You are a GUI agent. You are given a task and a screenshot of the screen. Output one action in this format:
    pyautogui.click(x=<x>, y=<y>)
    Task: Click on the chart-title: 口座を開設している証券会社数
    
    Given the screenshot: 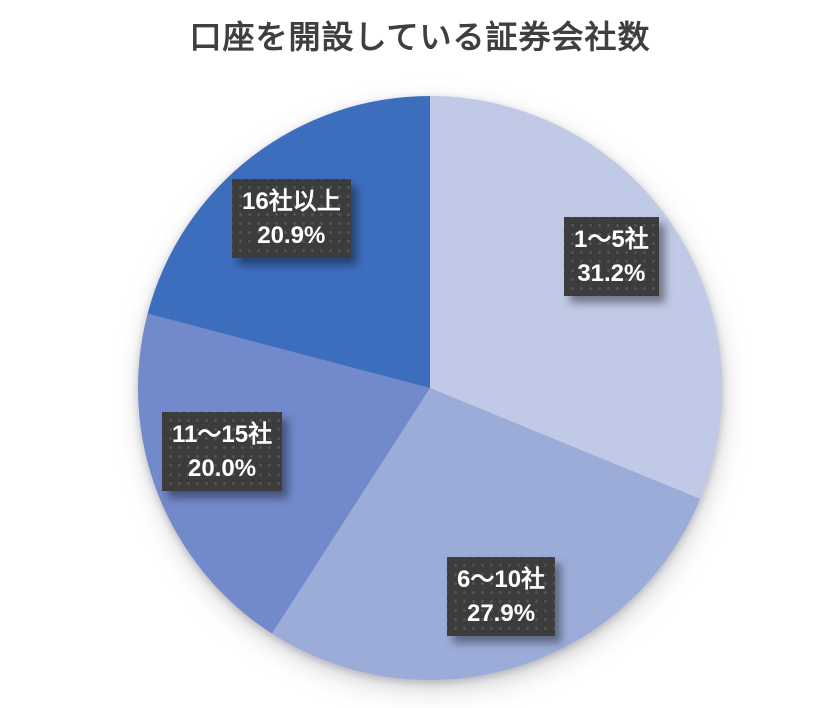 What is the action you would take?
    pyautogui.click(x=420, y=37)
    